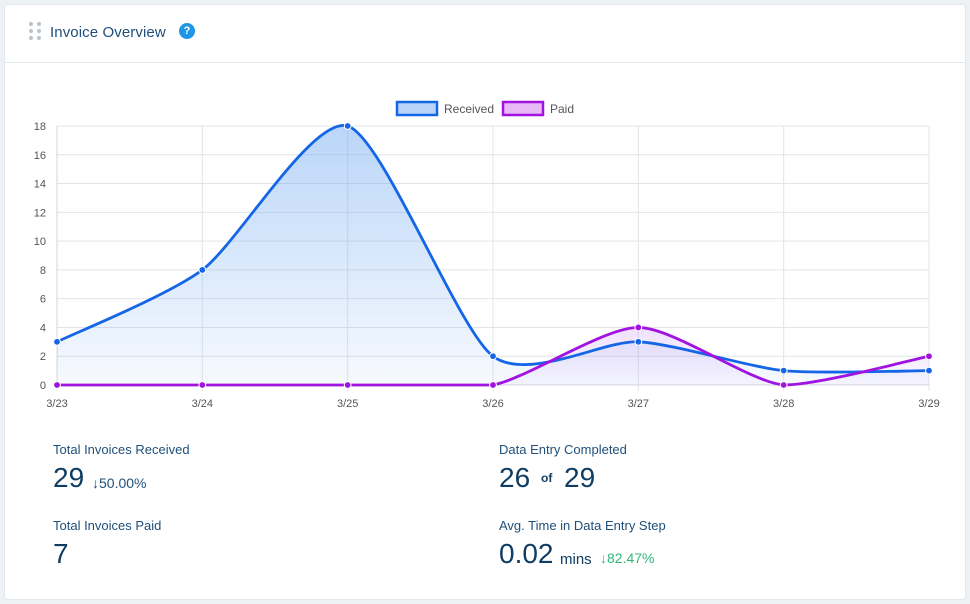  Describe the element at coordinates (928, 404) in the screenshot. I see `x-tick-label: 3/29` at that location.